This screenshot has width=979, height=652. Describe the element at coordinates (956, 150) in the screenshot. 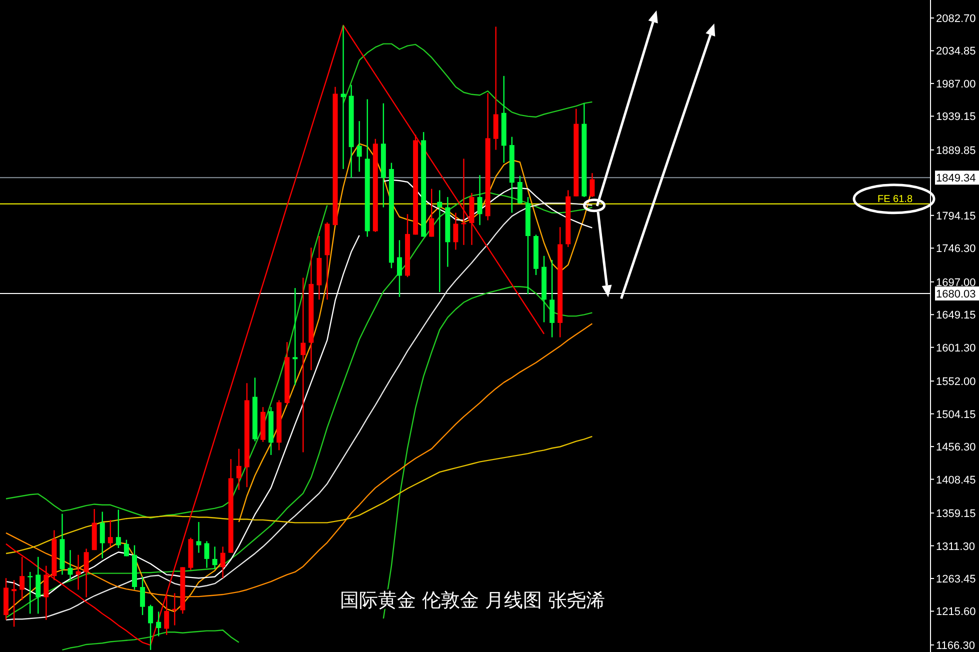

I see `ytick: 1889.85` at that location.